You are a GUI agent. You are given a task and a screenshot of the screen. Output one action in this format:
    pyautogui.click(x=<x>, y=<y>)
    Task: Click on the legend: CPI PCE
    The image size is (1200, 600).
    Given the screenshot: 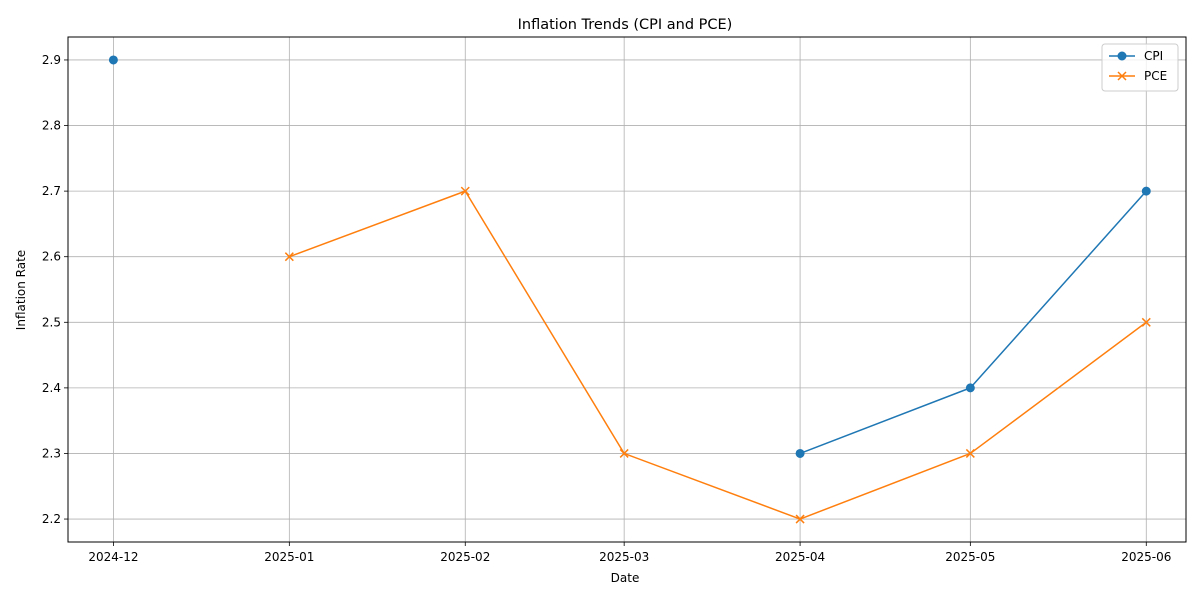 What is the action you would take?
    pyautogui.click(x=1140, y=67)
    